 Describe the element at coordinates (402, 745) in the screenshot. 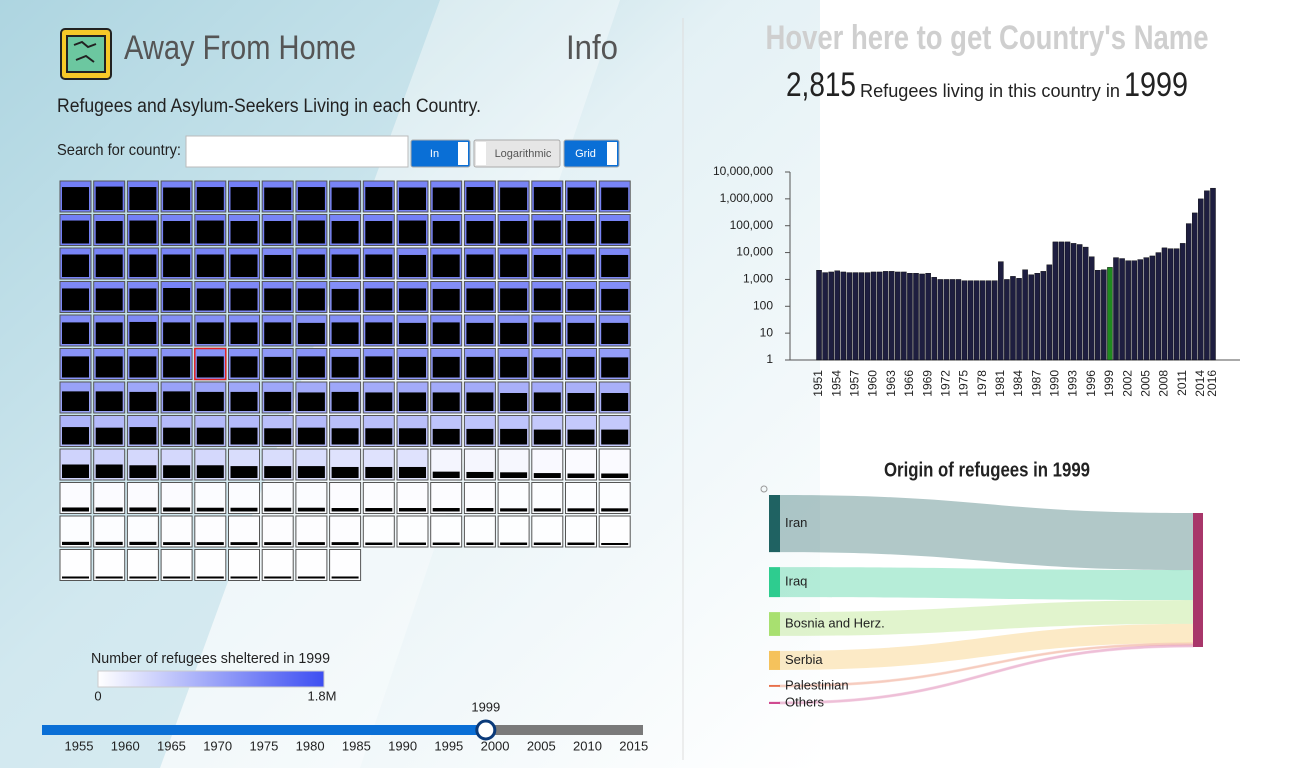

I see `slider-tick-label: 1990` at that location.